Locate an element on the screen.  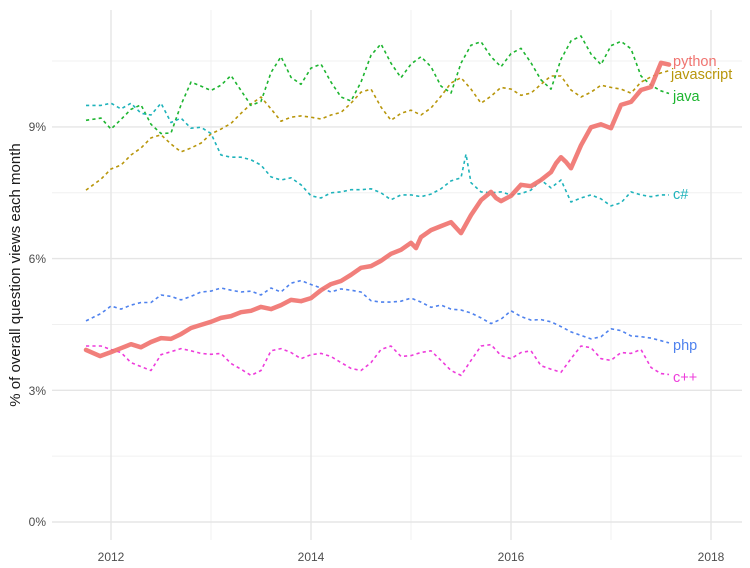
label-csharp: c# is located at coordinates (680, 195).